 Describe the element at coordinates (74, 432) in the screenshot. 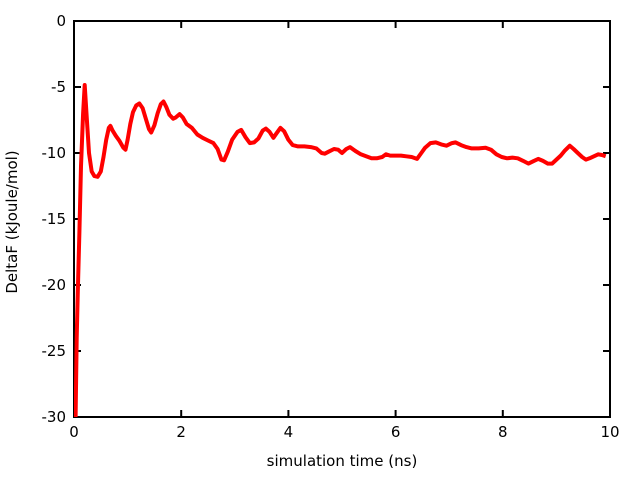

I see `x-tick-label: 0` at that location.